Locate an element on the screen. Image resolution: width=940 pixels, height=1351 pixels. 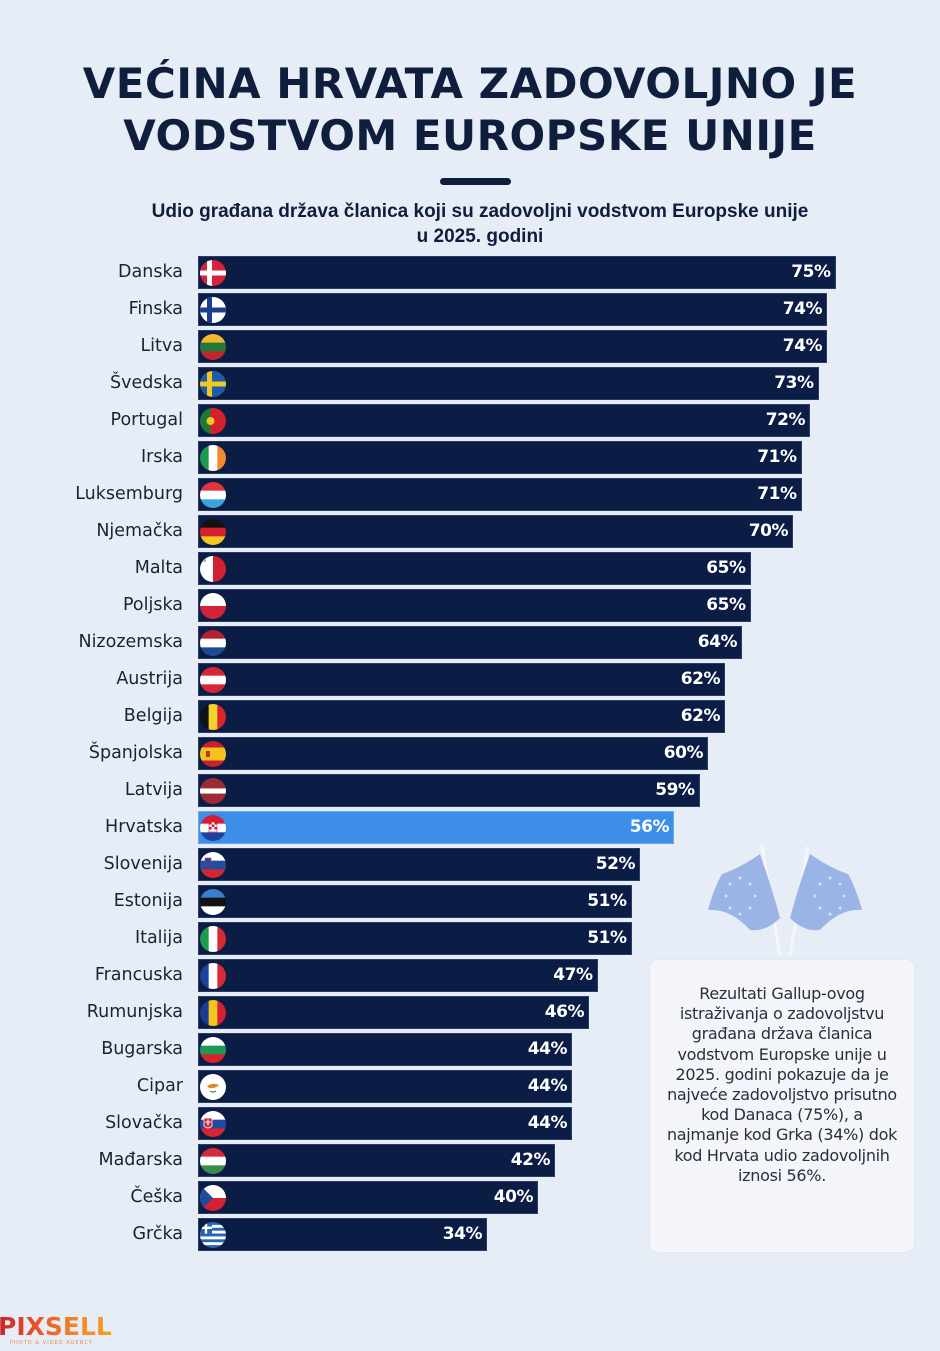
bar: 60% is located at coordinates (453, 753).